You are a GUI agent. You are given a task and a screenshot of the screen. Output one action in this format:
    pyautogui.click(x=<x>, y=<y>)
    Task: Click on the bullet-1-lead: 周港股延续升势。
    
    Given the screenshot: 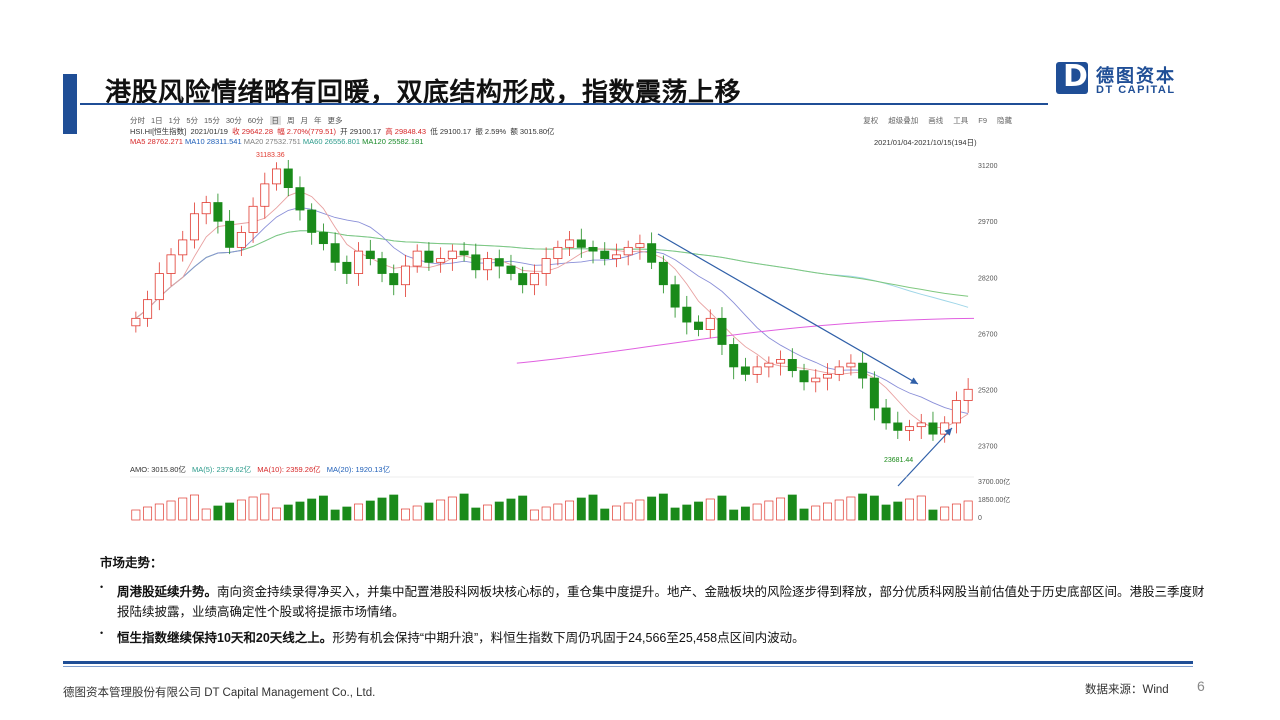 What is the action you would take?
    pyautogui.click(x=167, y=592)
    